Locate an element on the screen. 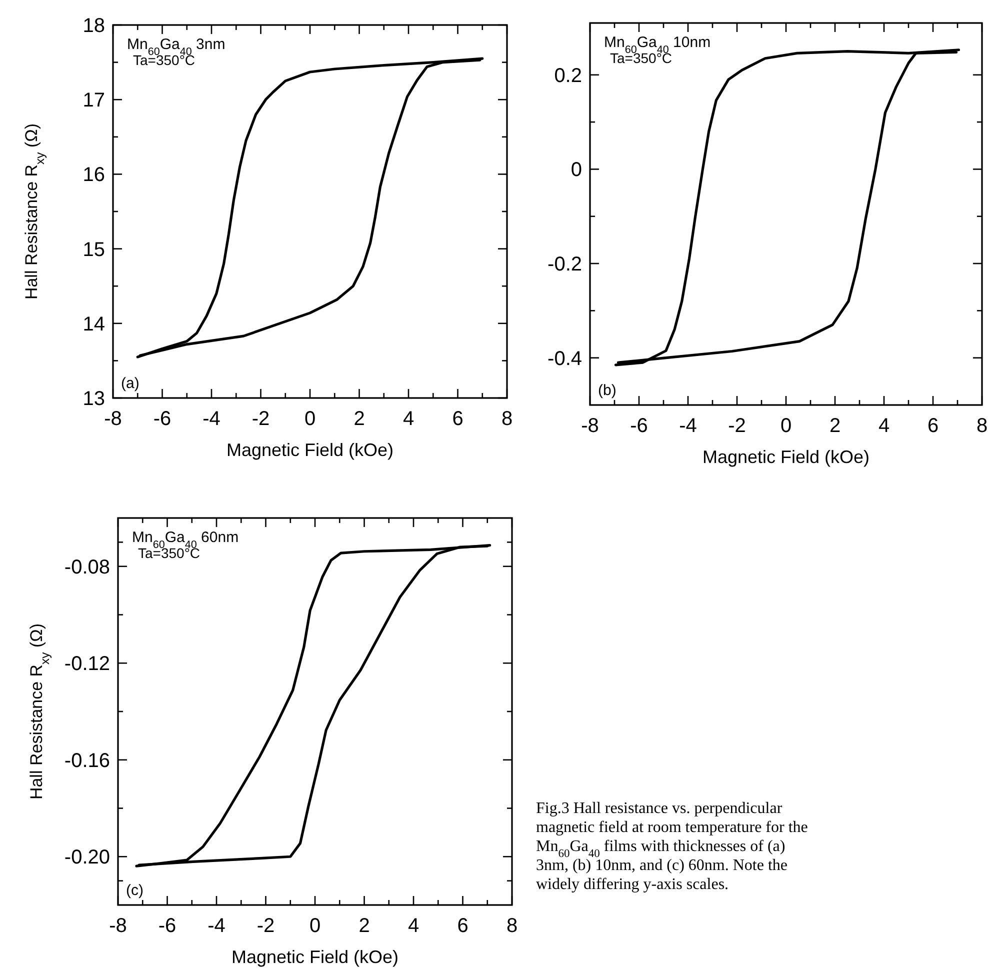 Image resolution: width=991 pixels, height=979 pixels. y-tick-label: -0.16 is located at coordinates (87, 761).